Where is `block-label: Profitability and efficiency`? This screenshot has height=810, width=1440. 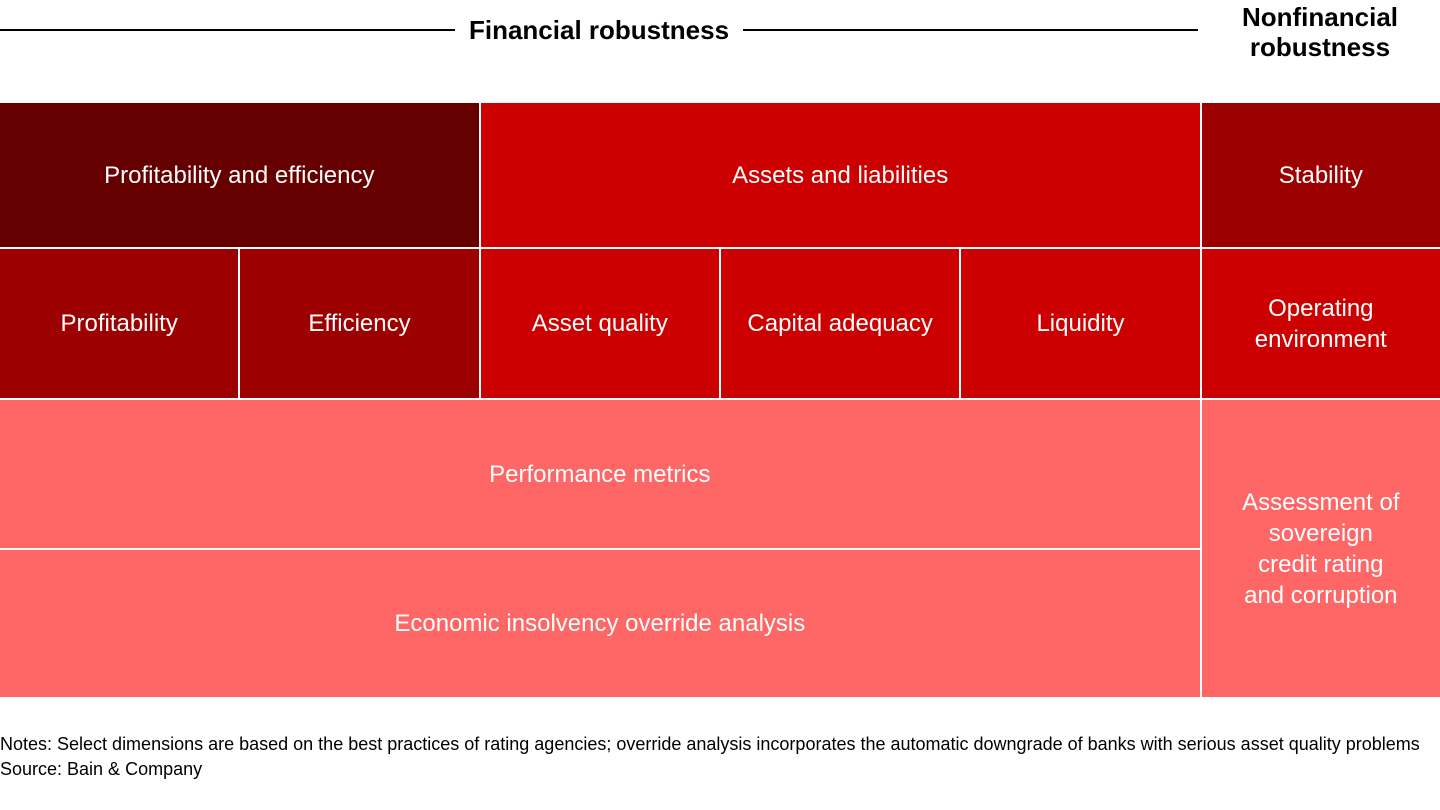
block-label: Profitability and efficiency is located at coordinates (239, 175).